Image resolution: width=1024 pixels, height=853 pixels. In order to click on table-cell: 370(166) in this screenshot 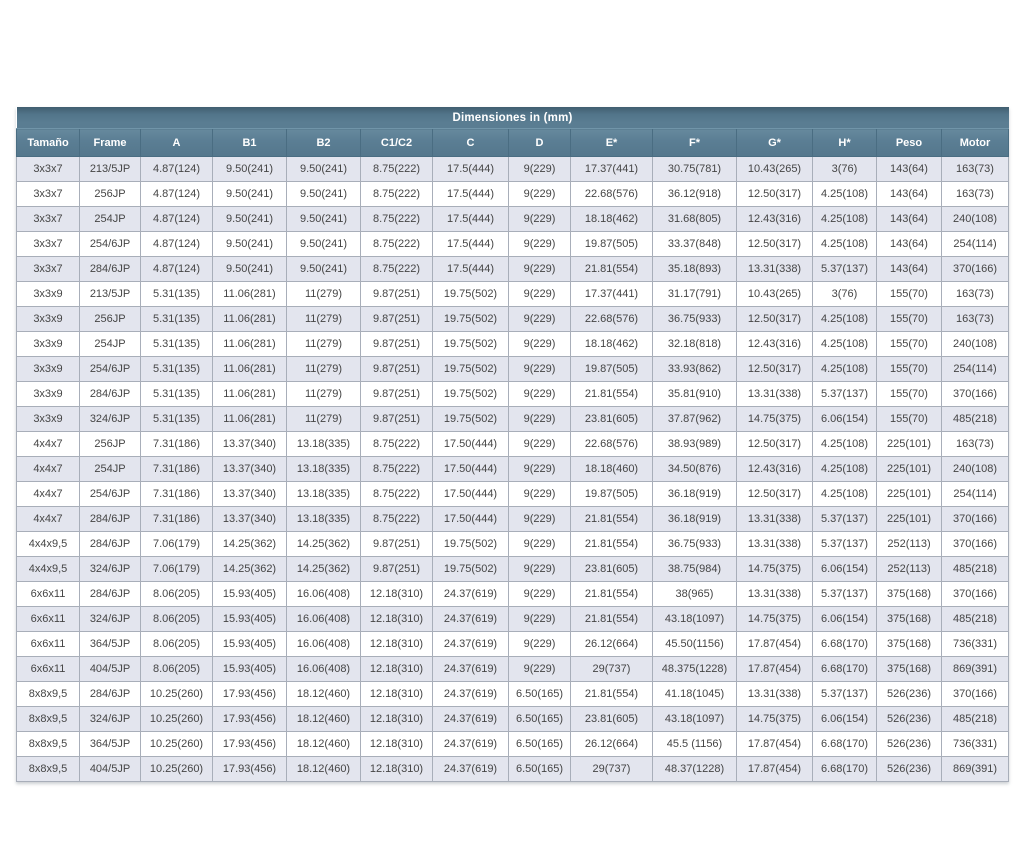, I will do `click(975, 694)`.